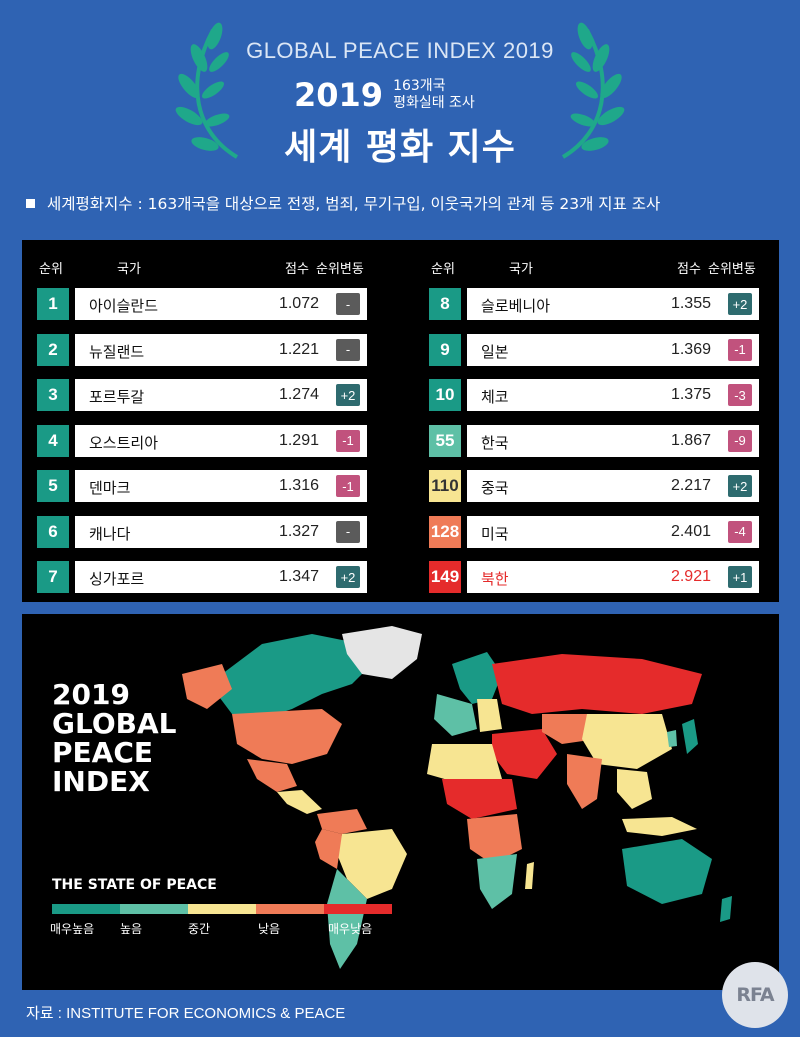 The image size is (800, 1037). What do you see at coordinates (110, 533) in the screenshot?
I see `country-name: 캐나다` at bounding box center [110, 533].